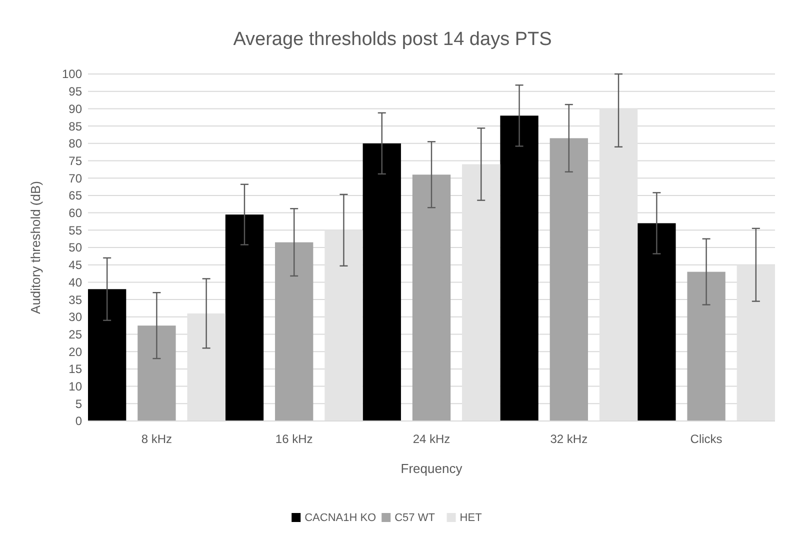 This screenshot has width=785, height=542. Describe the element at coordinates (75, 91) in the screenshot. I see `y-tick-label: 95` at that location.